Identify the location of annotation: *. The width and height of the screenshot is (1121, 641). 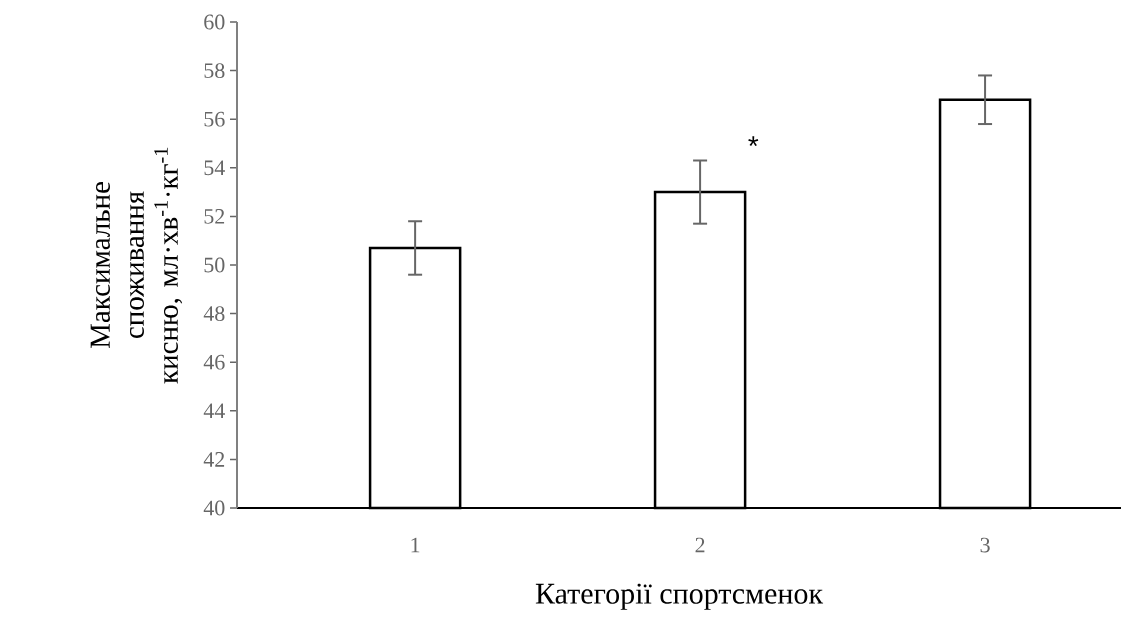
(753, 141).